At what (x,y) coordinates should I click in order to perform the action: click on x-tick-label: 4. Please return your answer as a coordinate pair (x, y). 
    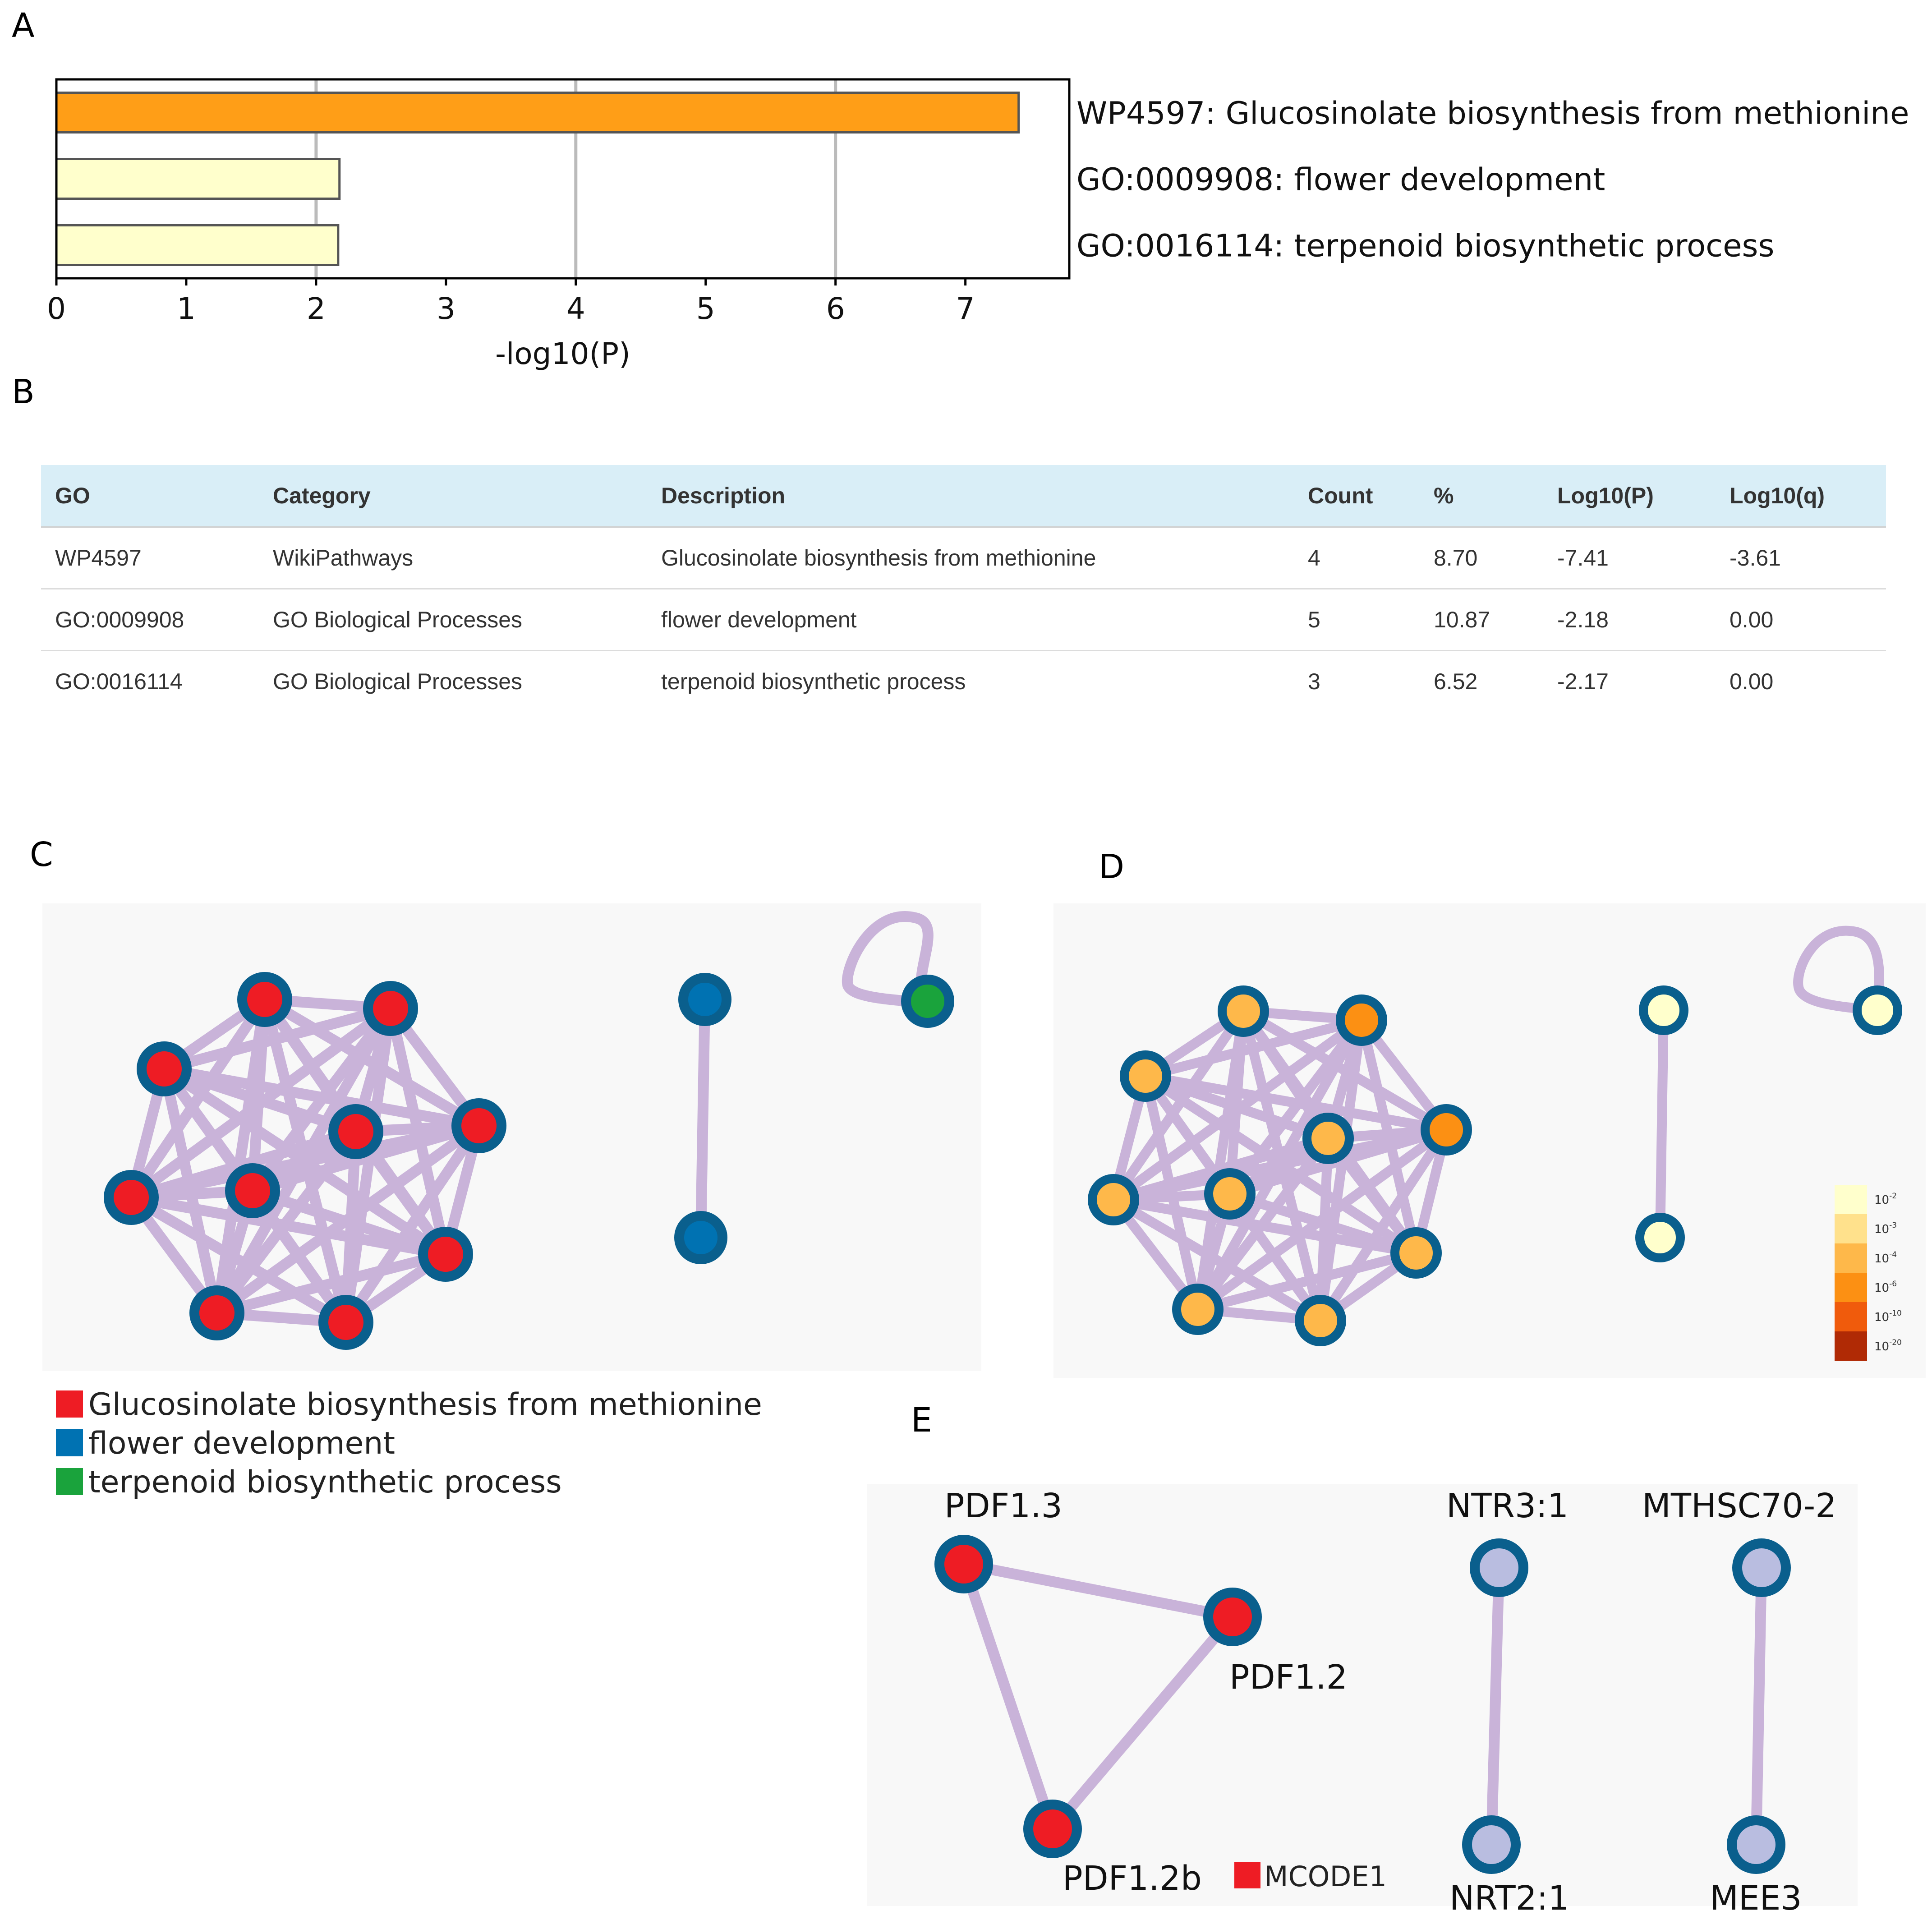
    Looking at the image, I should click on (575, 308).